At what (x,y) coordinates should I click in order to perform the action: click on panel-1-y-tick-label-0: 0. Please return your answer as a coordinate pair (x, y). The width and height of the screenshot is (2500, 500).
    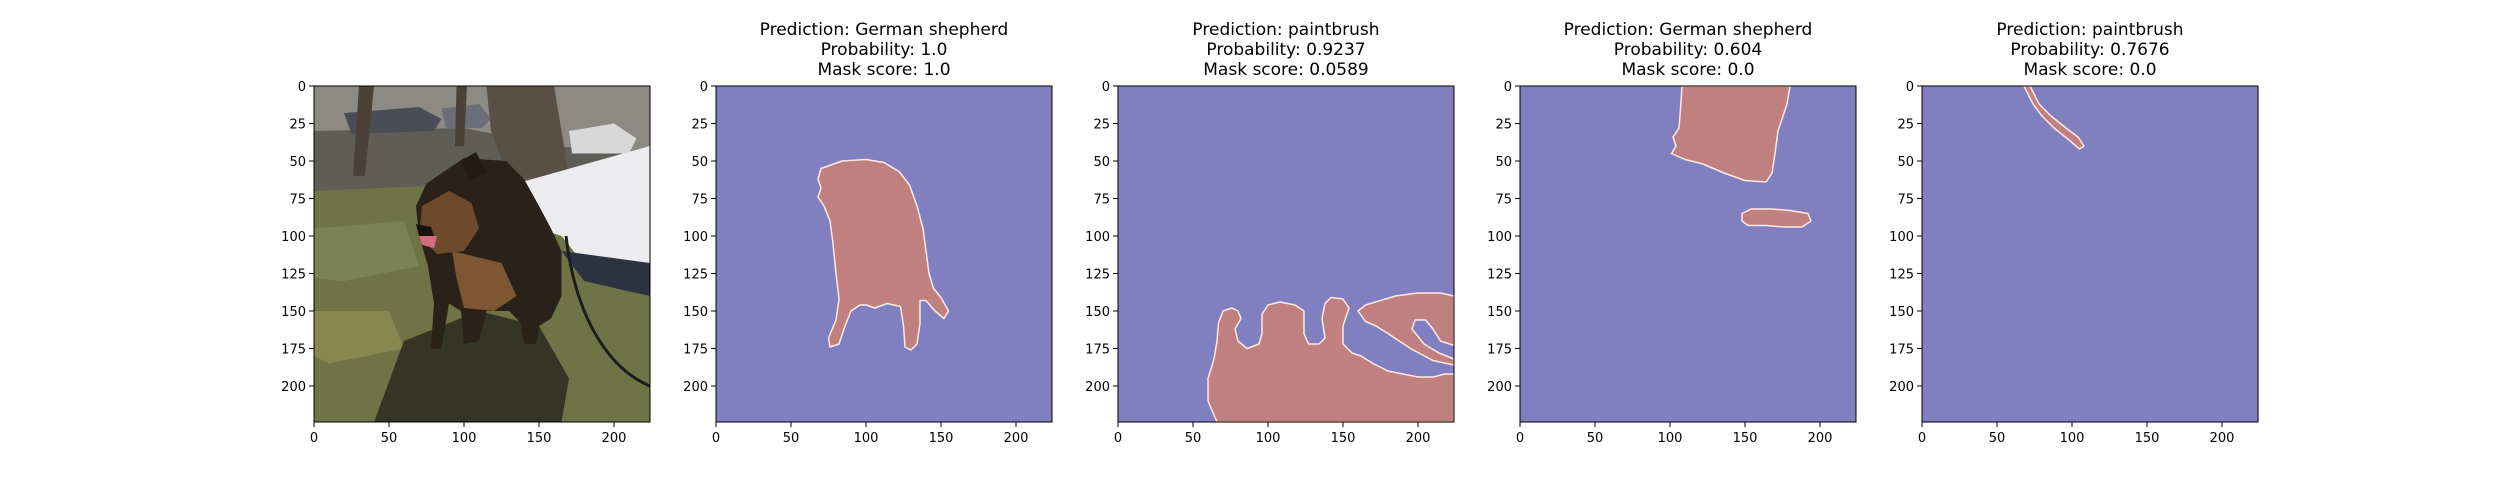
    Looking at the image, I should click on (302, 87).